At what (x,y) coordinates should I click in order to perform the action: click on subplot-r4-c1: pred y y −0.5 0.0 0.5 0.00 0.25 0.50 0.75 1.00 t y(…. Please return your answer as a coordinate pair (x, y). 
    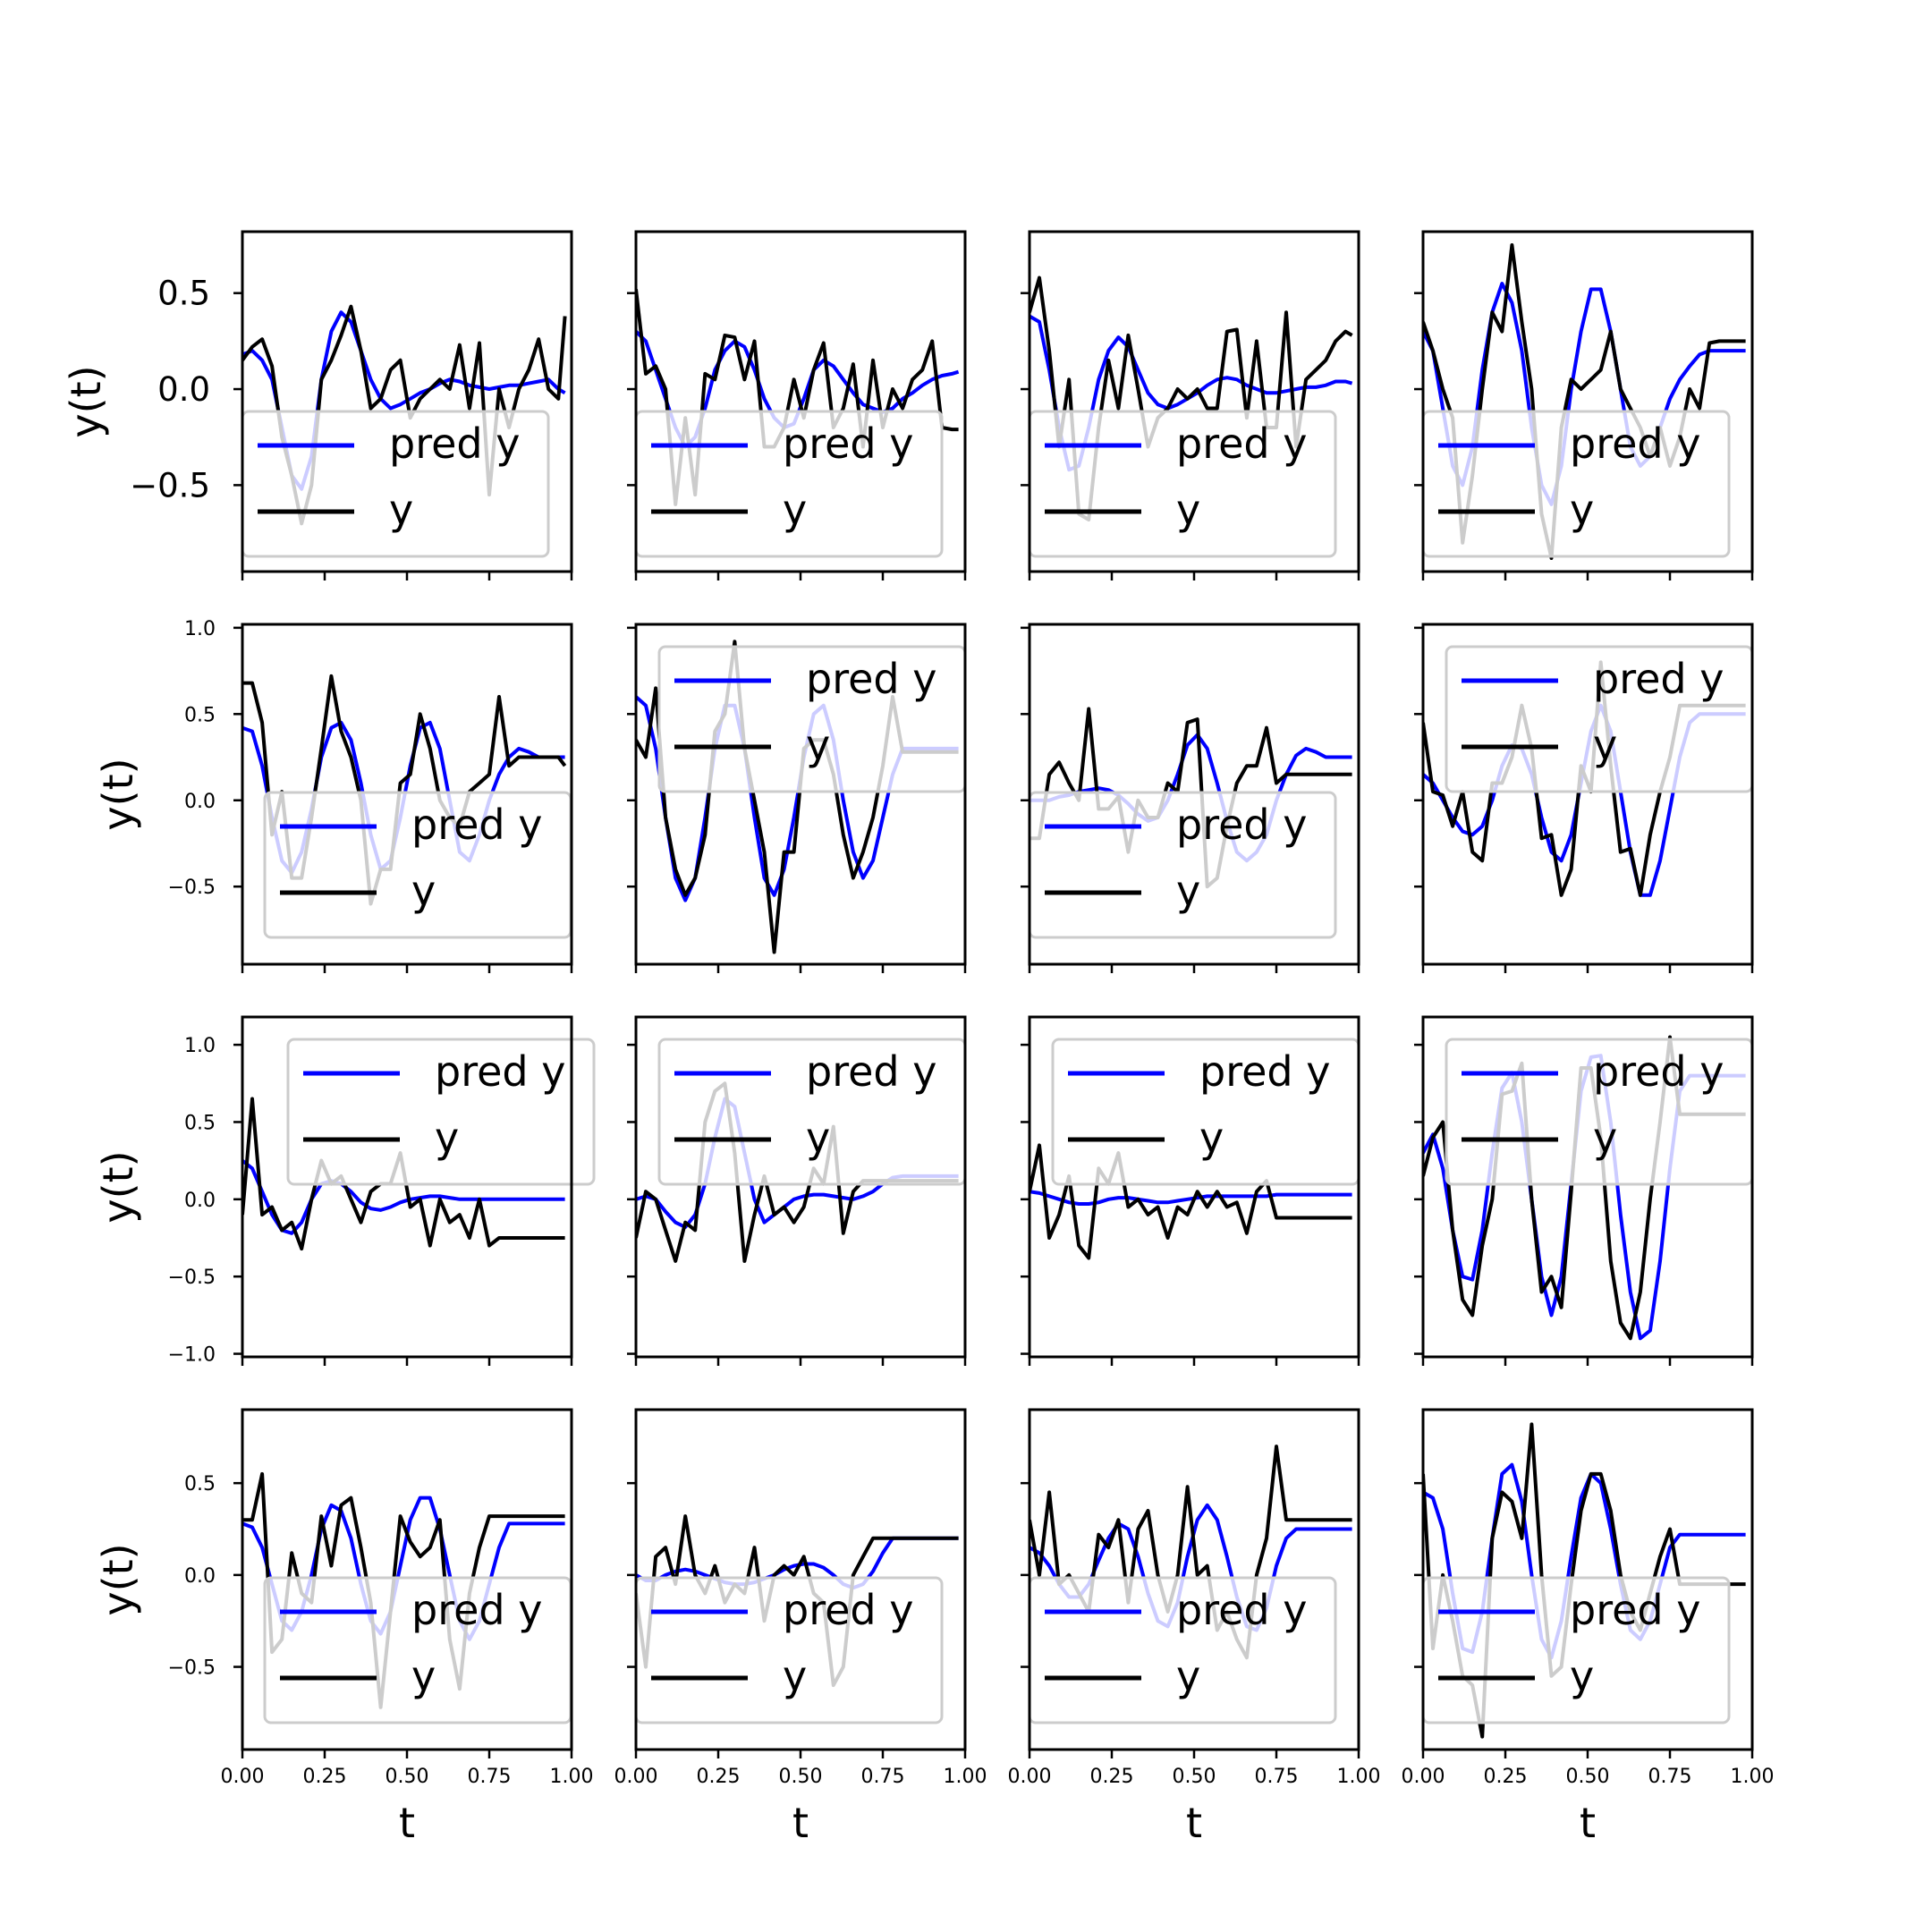
    Looking at the image, I should click on (344, 1627).